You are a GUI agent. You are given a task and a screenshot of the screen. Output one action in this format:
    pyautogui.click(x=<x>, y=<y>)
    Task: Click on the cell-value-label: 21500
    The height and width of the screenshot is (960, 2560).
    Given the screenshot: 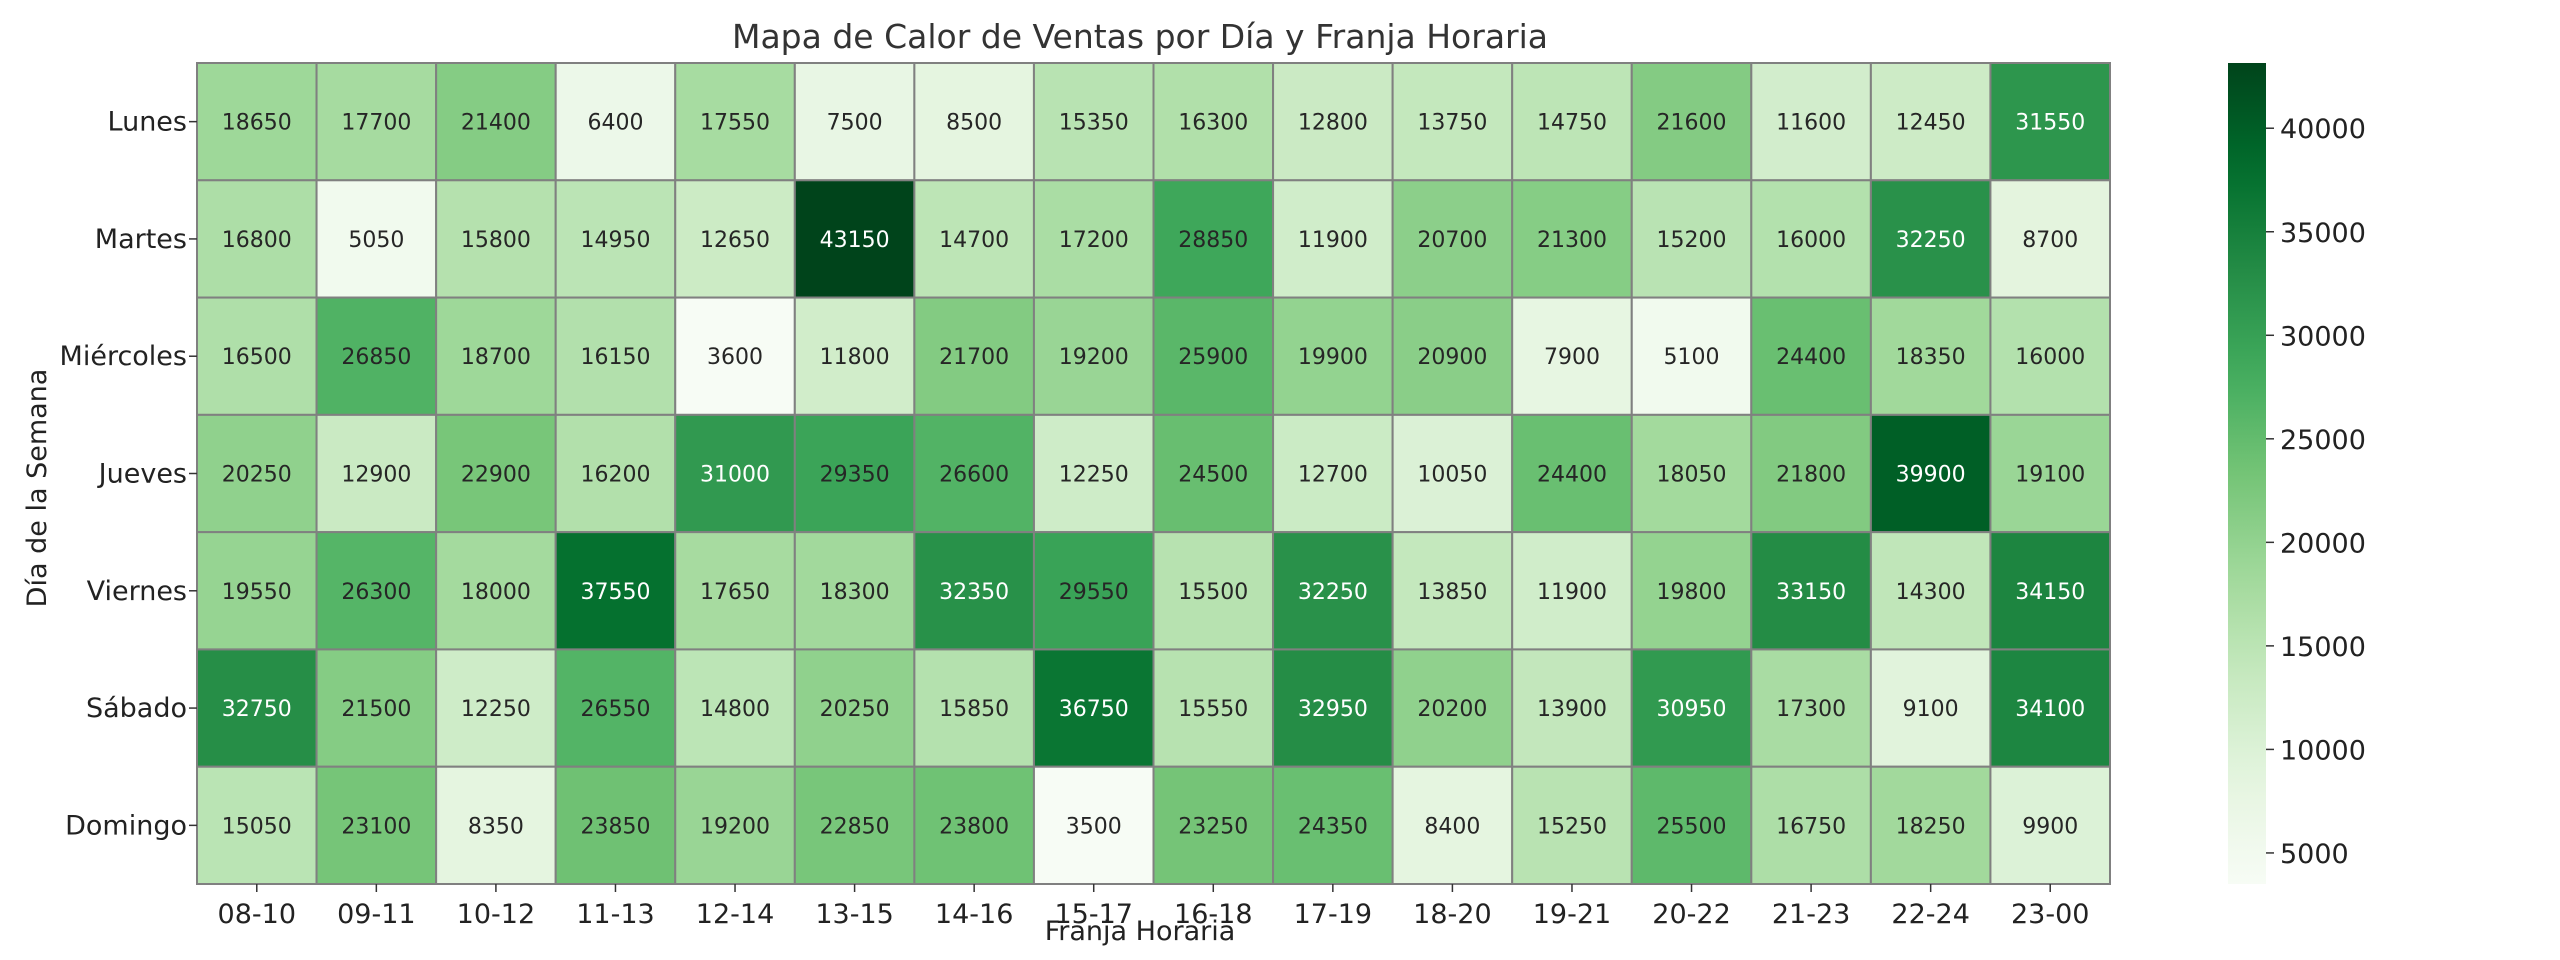 What is the action you would take?
    pyautogui.click(x=376, y=709)
    